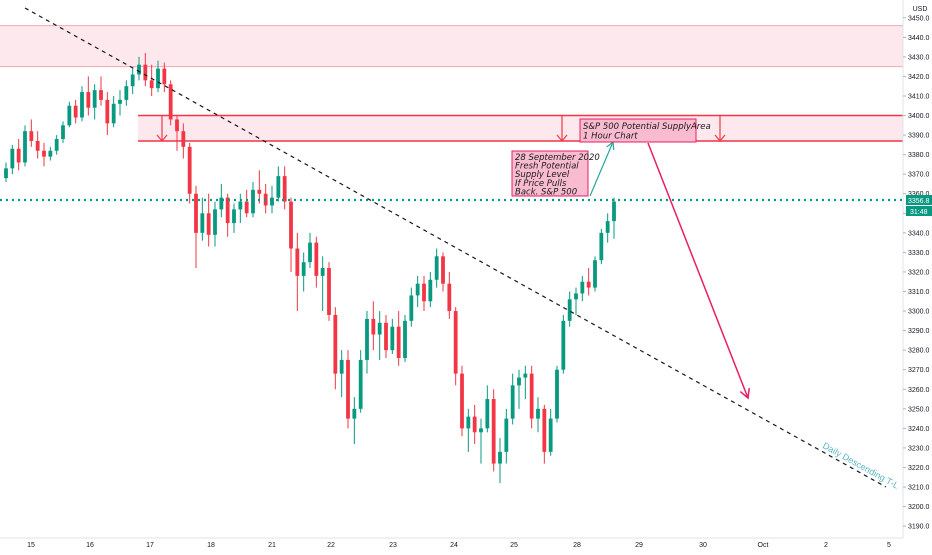 This screenshot has height=555, width=932. I want to click on y-tick-label: 3390.0, so click(919, 136).